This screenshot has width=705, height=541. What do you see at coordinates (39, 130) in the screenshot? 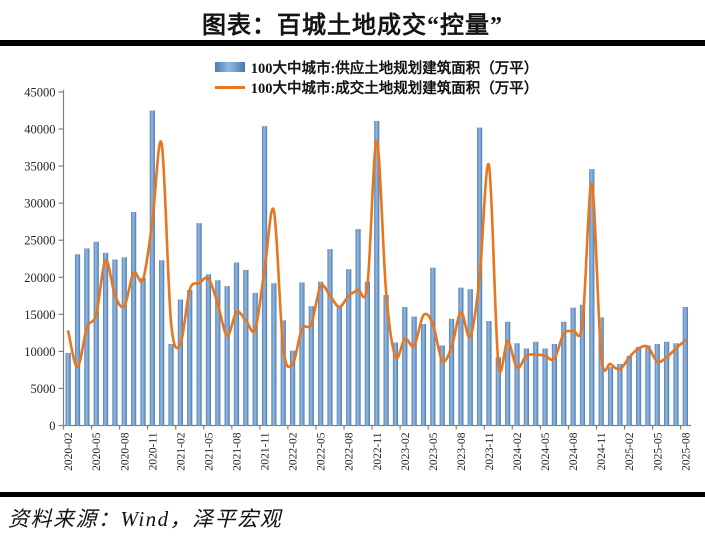
I see `y-tick-label: 40000` at bounding box center [39, 130].